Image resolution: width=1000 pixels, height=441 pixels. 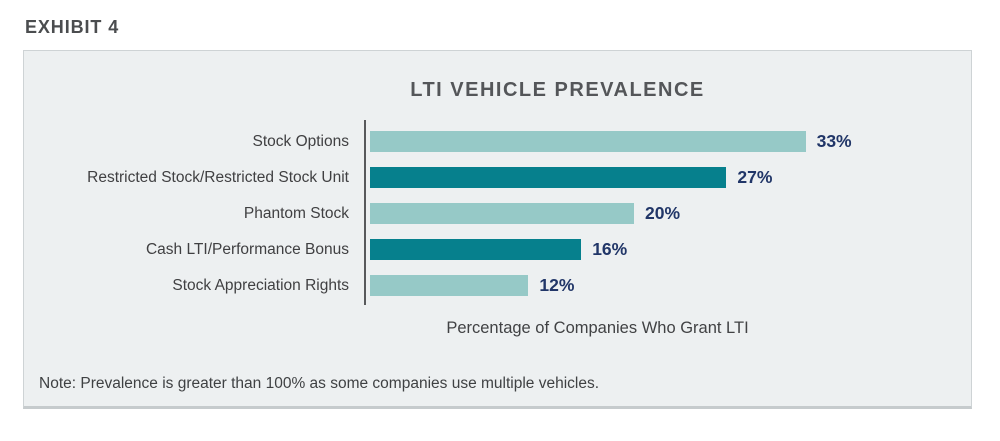 I want to click on bar-value-label: 16%, so click(x=610, y=249).